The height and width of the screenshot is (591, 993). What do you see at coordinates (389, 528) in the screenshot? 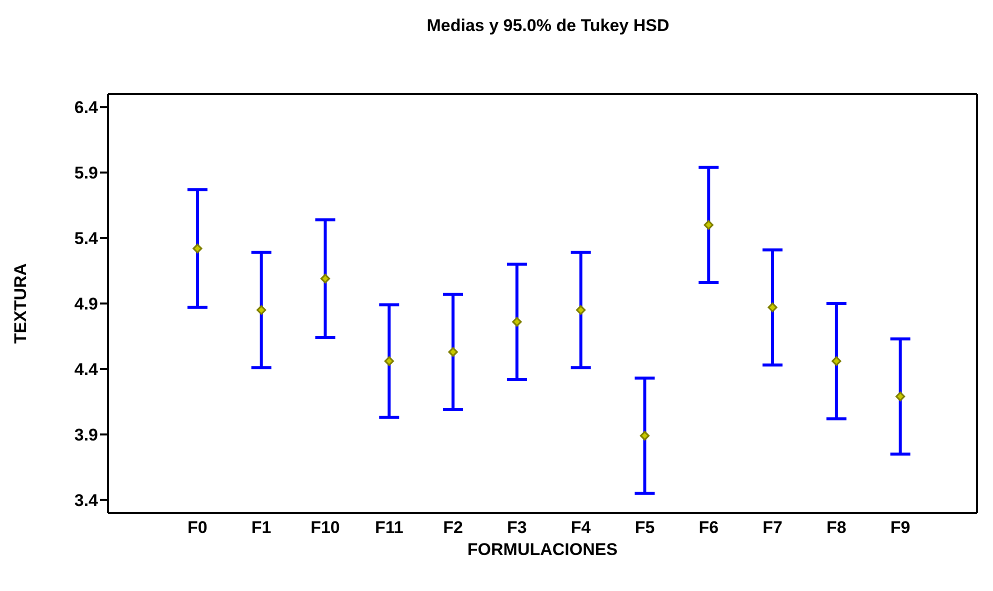
I see `x-tick-label: F11` at bounding box center [389, 528].